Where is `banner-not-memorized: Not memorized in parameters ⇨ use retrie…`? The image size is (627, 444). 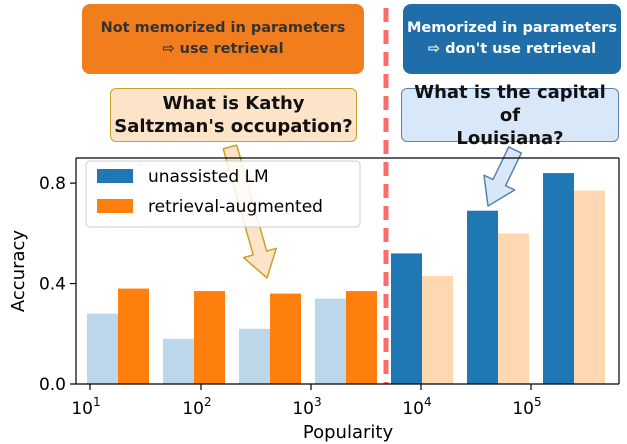 banner-not-memorized: Not memorized in parameters ⇨ use retrie… is located at coordinates (223, 39).